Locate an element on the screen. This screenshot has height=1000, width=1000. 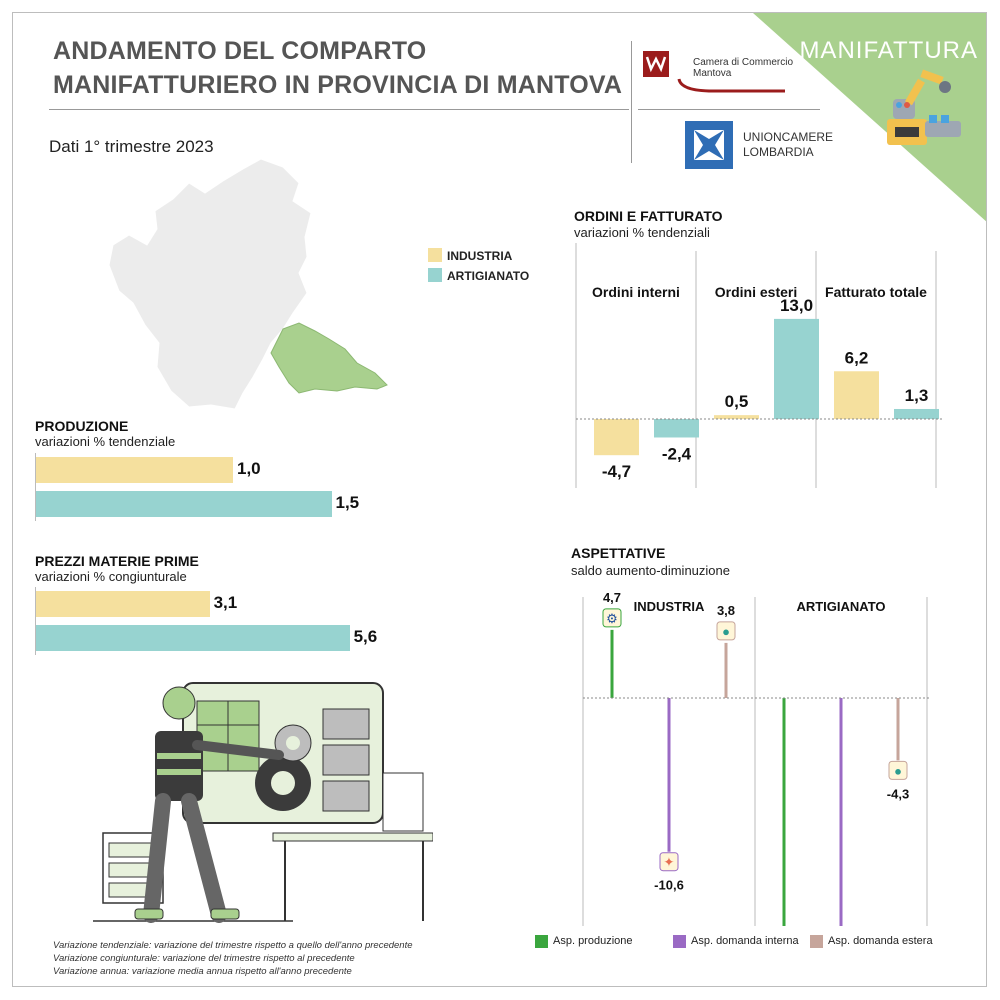
unioncamere-name: UNIONCAMERE is located at coordinates (788, 137).